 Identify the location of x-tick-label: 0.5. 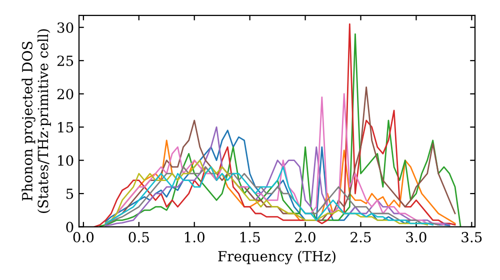
(138, 237).